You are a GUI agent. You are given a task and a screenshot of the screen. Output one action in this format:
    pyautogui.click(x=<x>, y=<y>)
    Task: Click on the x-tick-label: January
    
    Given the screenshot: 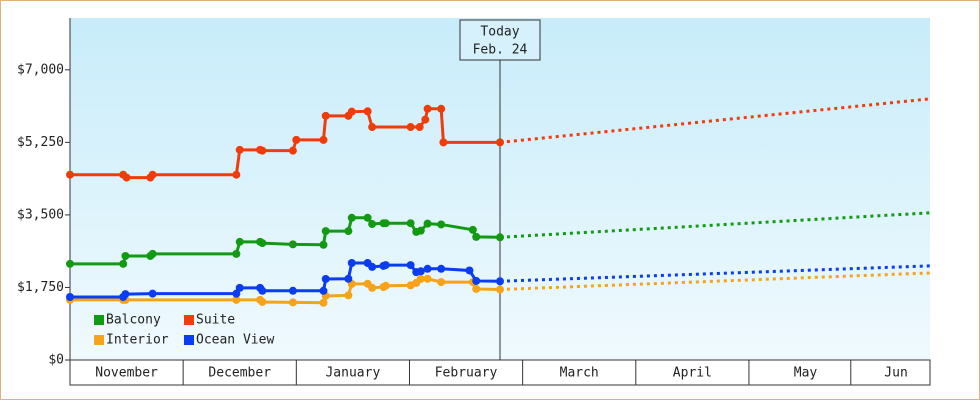 What is the action you would take?
    pyautogui.click(x=352, y=373)
    